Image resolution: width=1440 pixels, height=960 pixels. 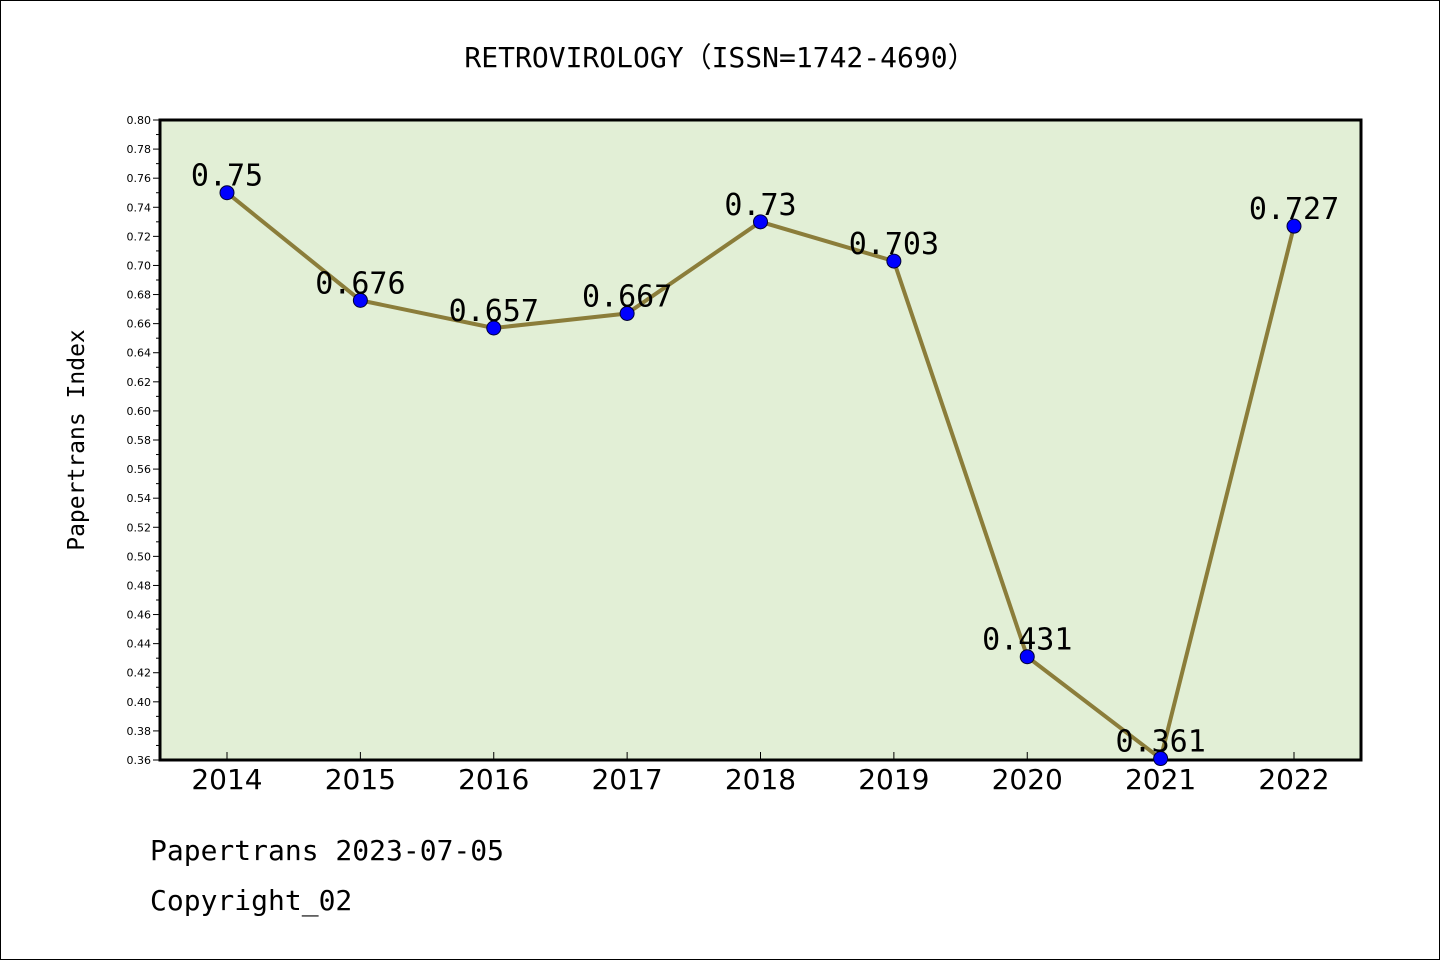 I want to click on y-tick-label: 0.72, so click(x=139, y=236).